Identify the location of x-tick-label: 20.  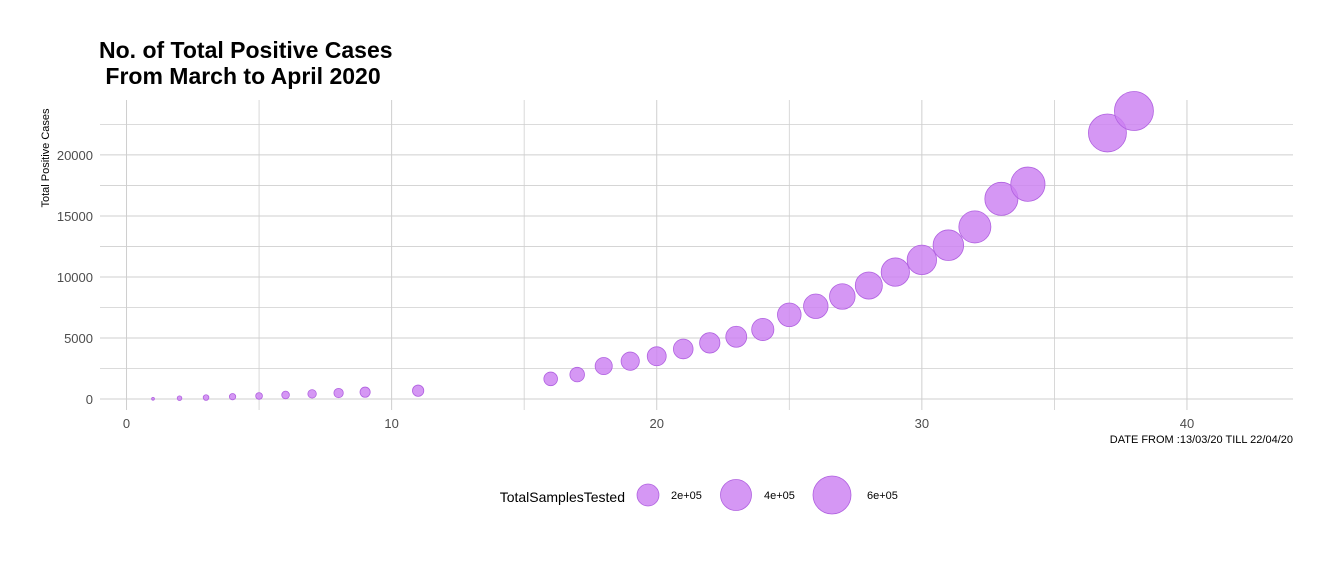
(656, 423).